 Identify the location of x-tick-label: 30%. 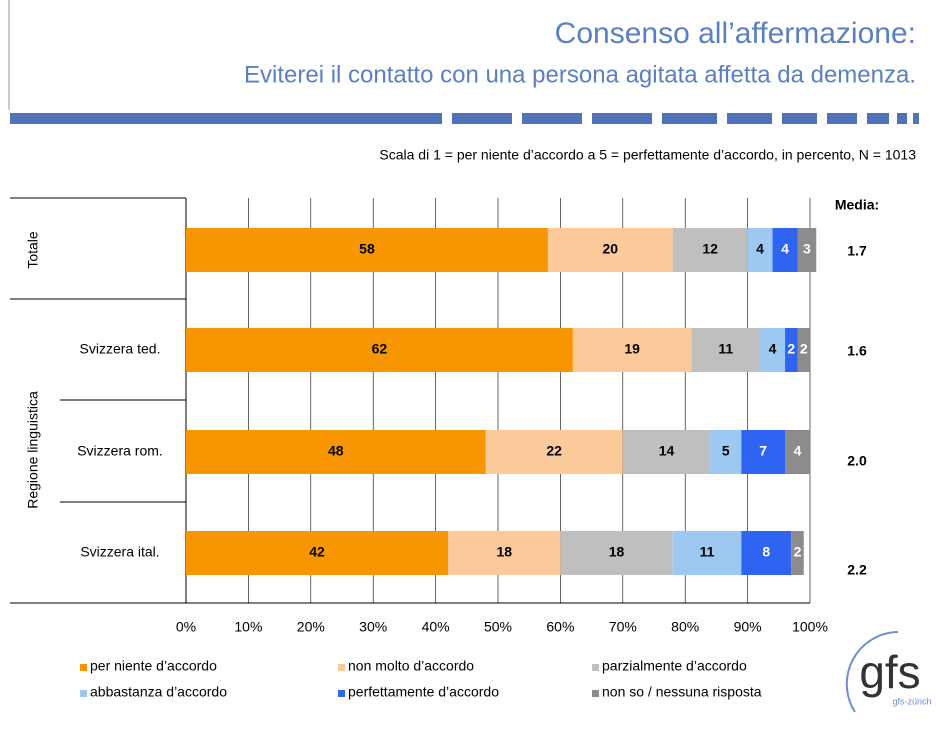
(373, 627).